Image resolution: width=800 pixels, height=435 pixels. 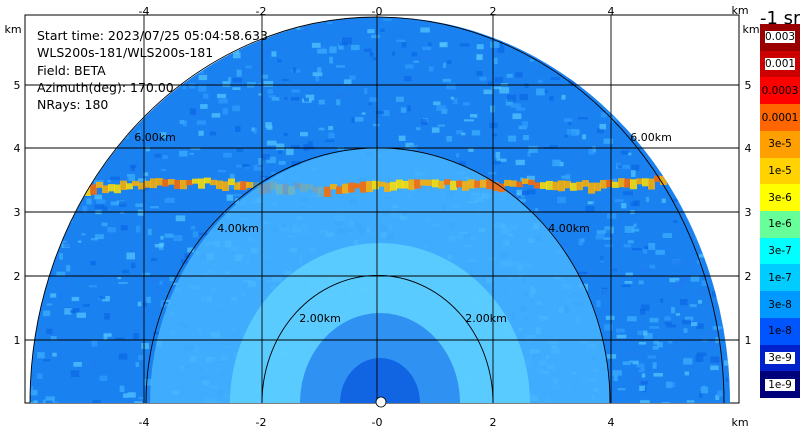 What do you see at coordinates (611, 422) in the screenshot?
I see `x-tick-bottom: 4` at bounding box center [611, 422].